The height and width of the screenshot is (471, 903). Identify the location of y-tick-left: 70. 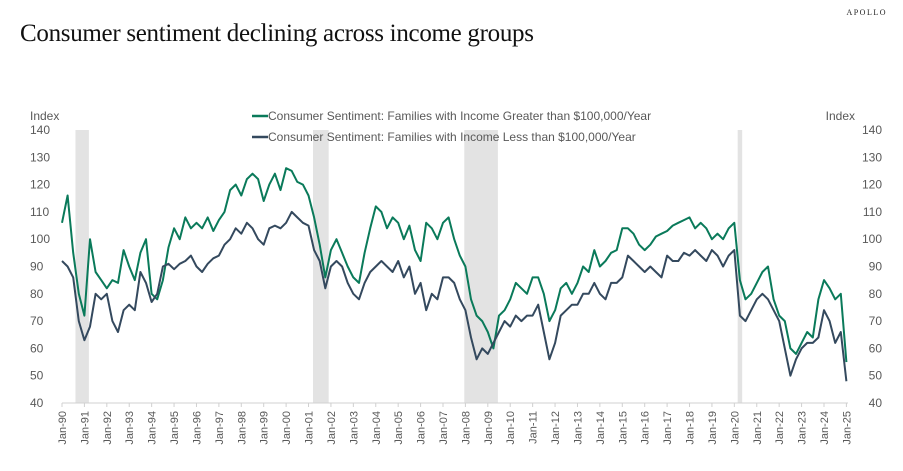
(37, 321).